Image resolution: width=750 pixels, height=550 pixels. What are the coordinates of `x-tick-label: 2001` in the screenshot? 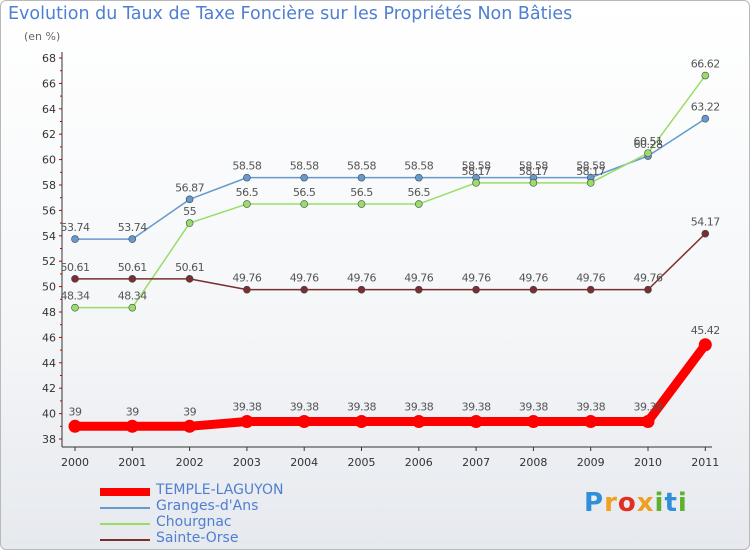 It's located at (132, 462).